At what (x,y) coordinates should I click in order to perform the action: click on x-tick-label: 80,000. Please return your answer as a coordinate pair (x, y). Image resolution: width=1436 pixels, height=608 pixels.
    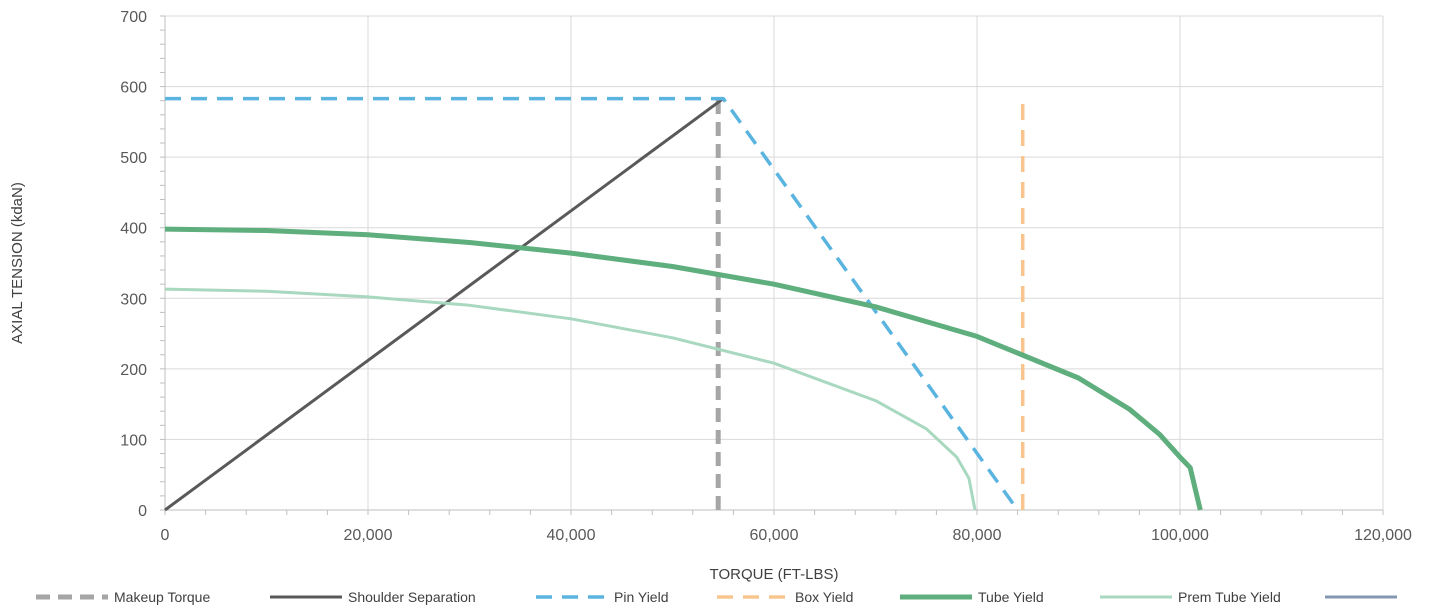
    Looking at the image, I should click on (977, 535).